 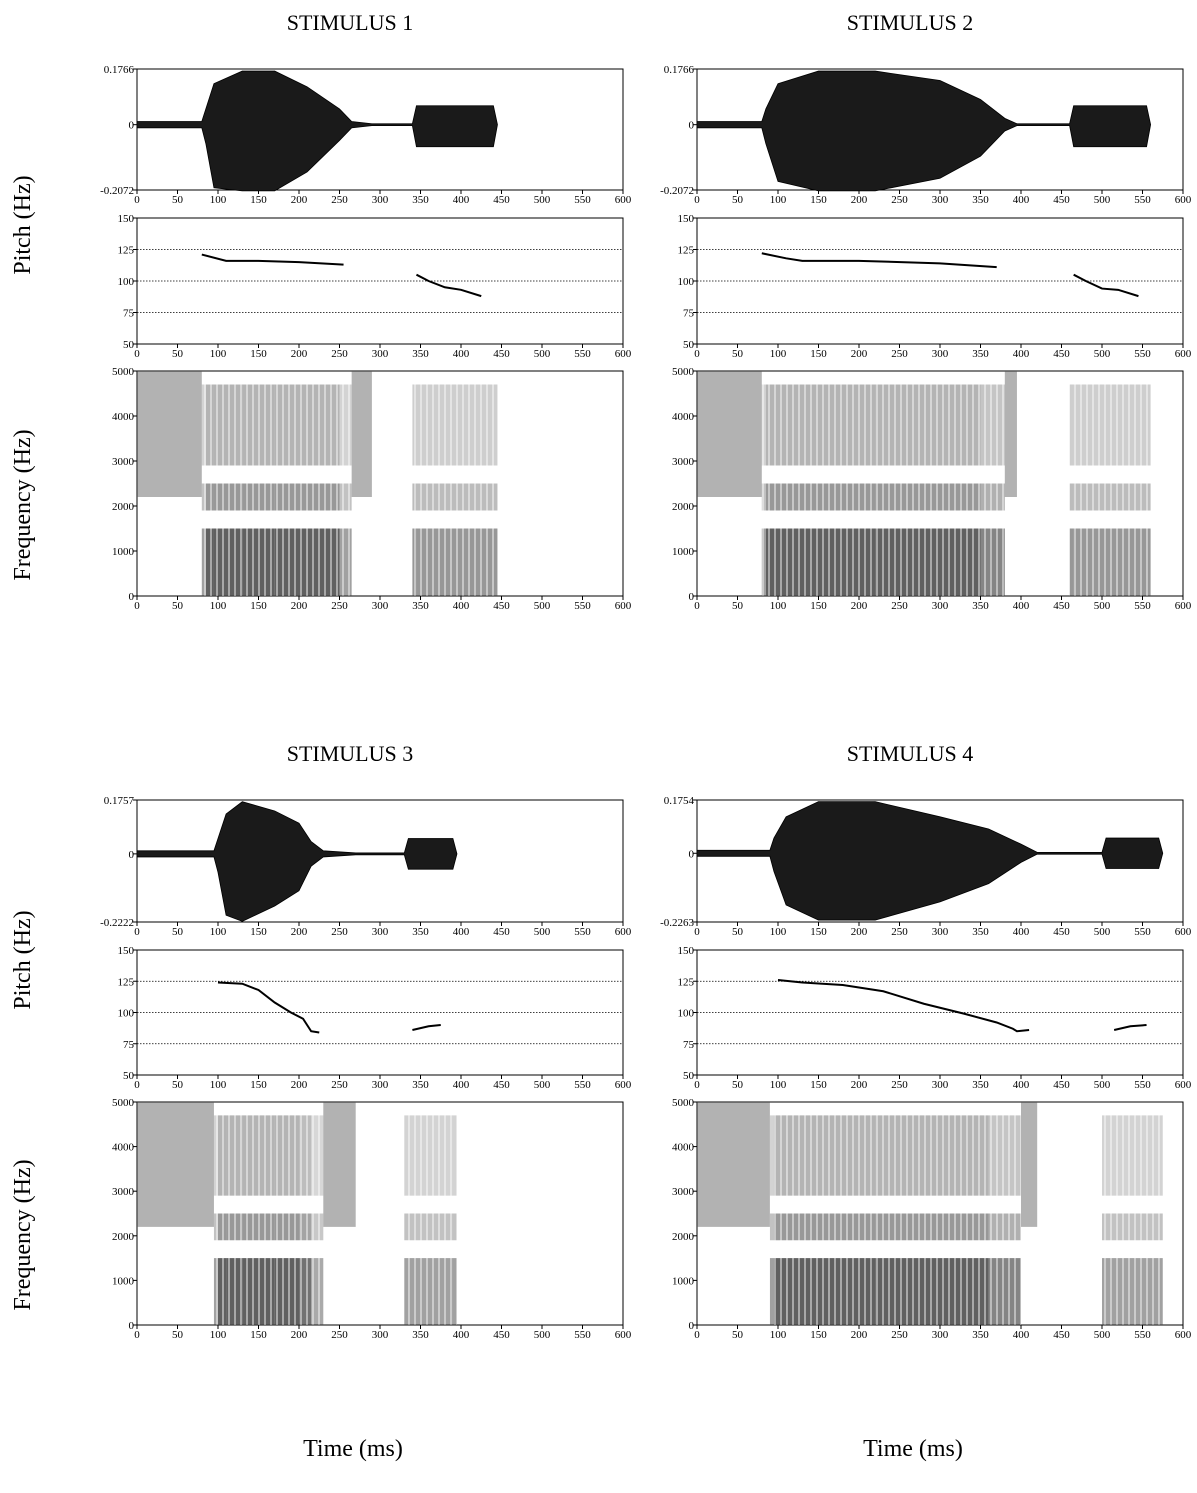 What do you see at coordinates (129, 1045) in the screenshot?
I see `y-tick-label: 75` at bounding box center [129, 1045].